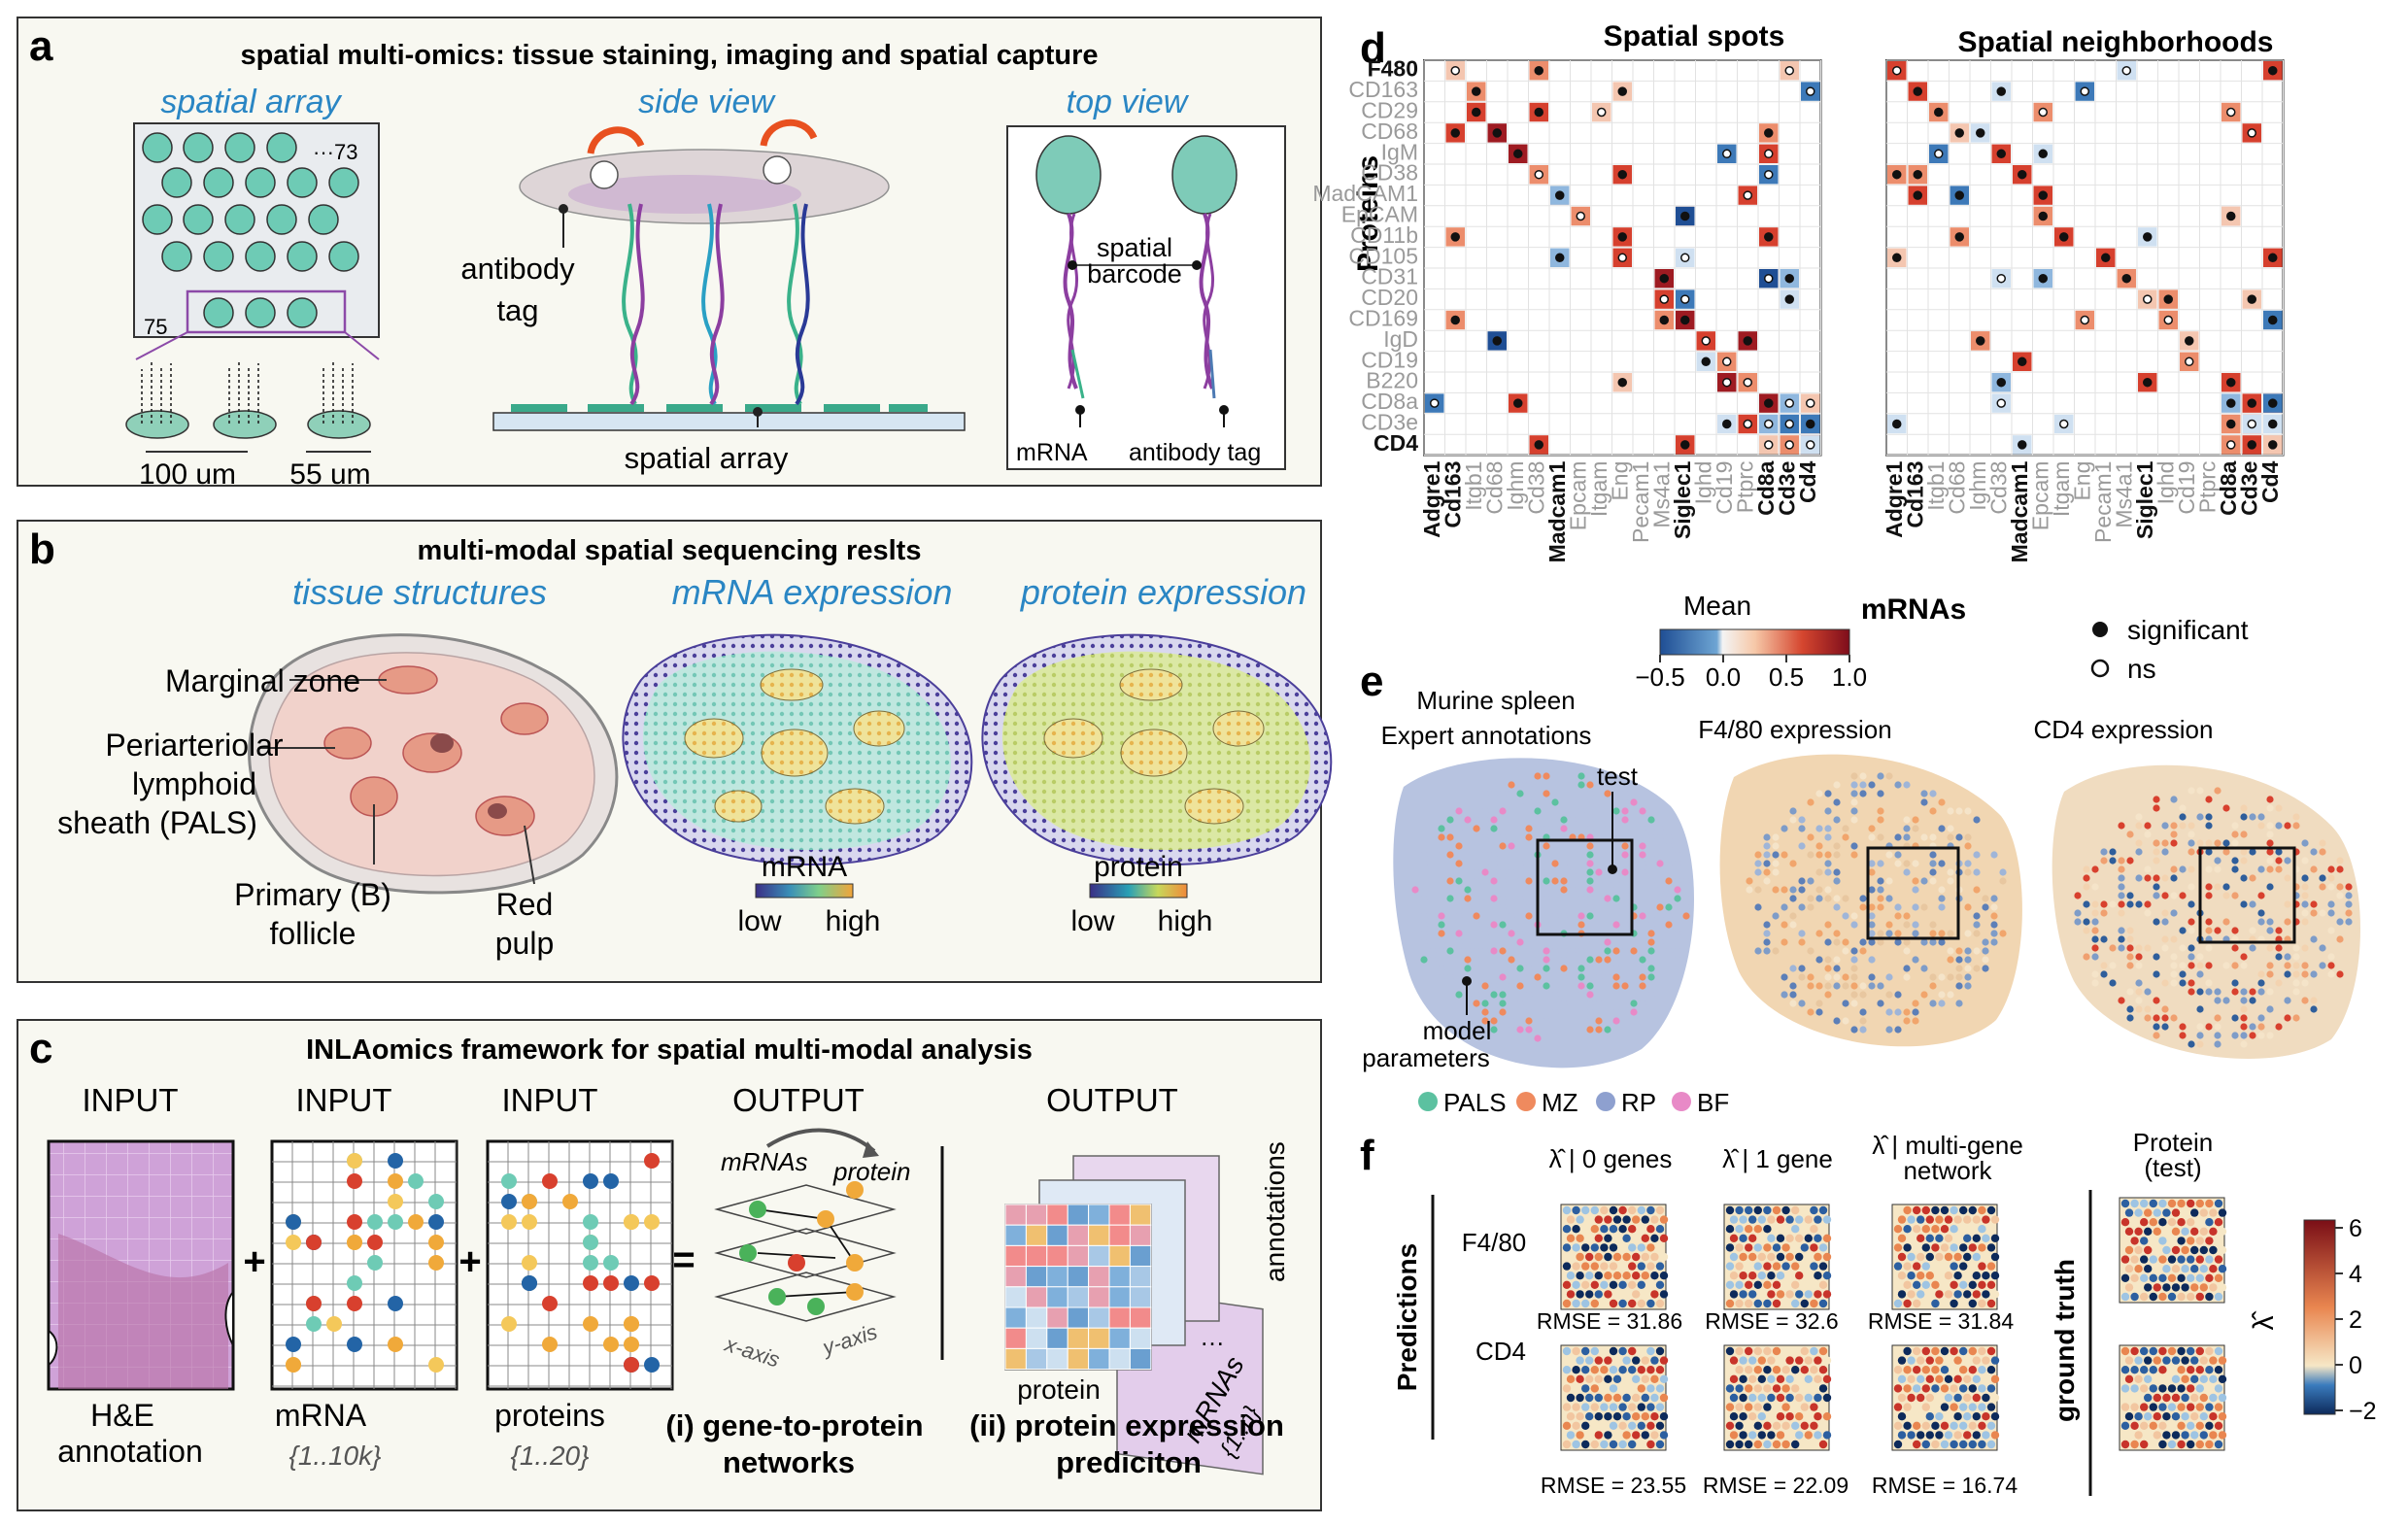 The image size is (2408, 1526). Describe the element at coordinates (1638, 1102) in the screenshot. I see `legend-rp-label: RP` at that location.